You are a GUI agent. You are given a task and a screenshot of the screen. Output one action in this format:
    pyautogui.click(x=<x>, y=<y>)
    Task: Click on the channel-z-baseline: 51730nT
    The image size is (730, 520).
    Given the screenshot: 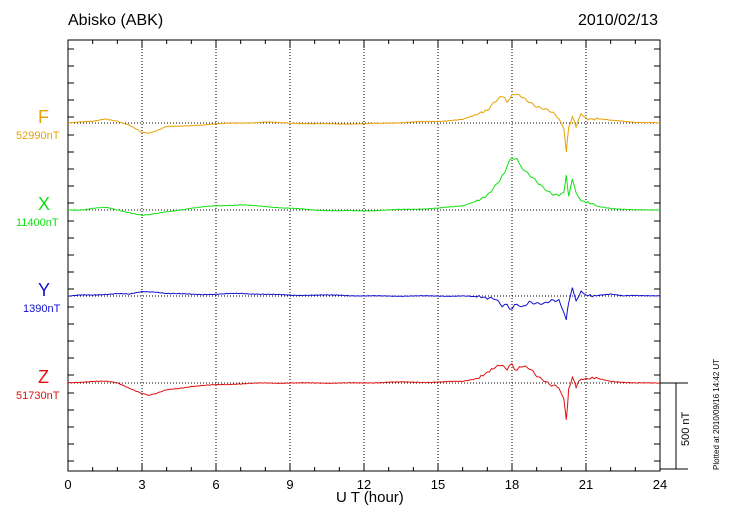 What is the action you would take?
    pyautogui.click(x=38, y=396)
    